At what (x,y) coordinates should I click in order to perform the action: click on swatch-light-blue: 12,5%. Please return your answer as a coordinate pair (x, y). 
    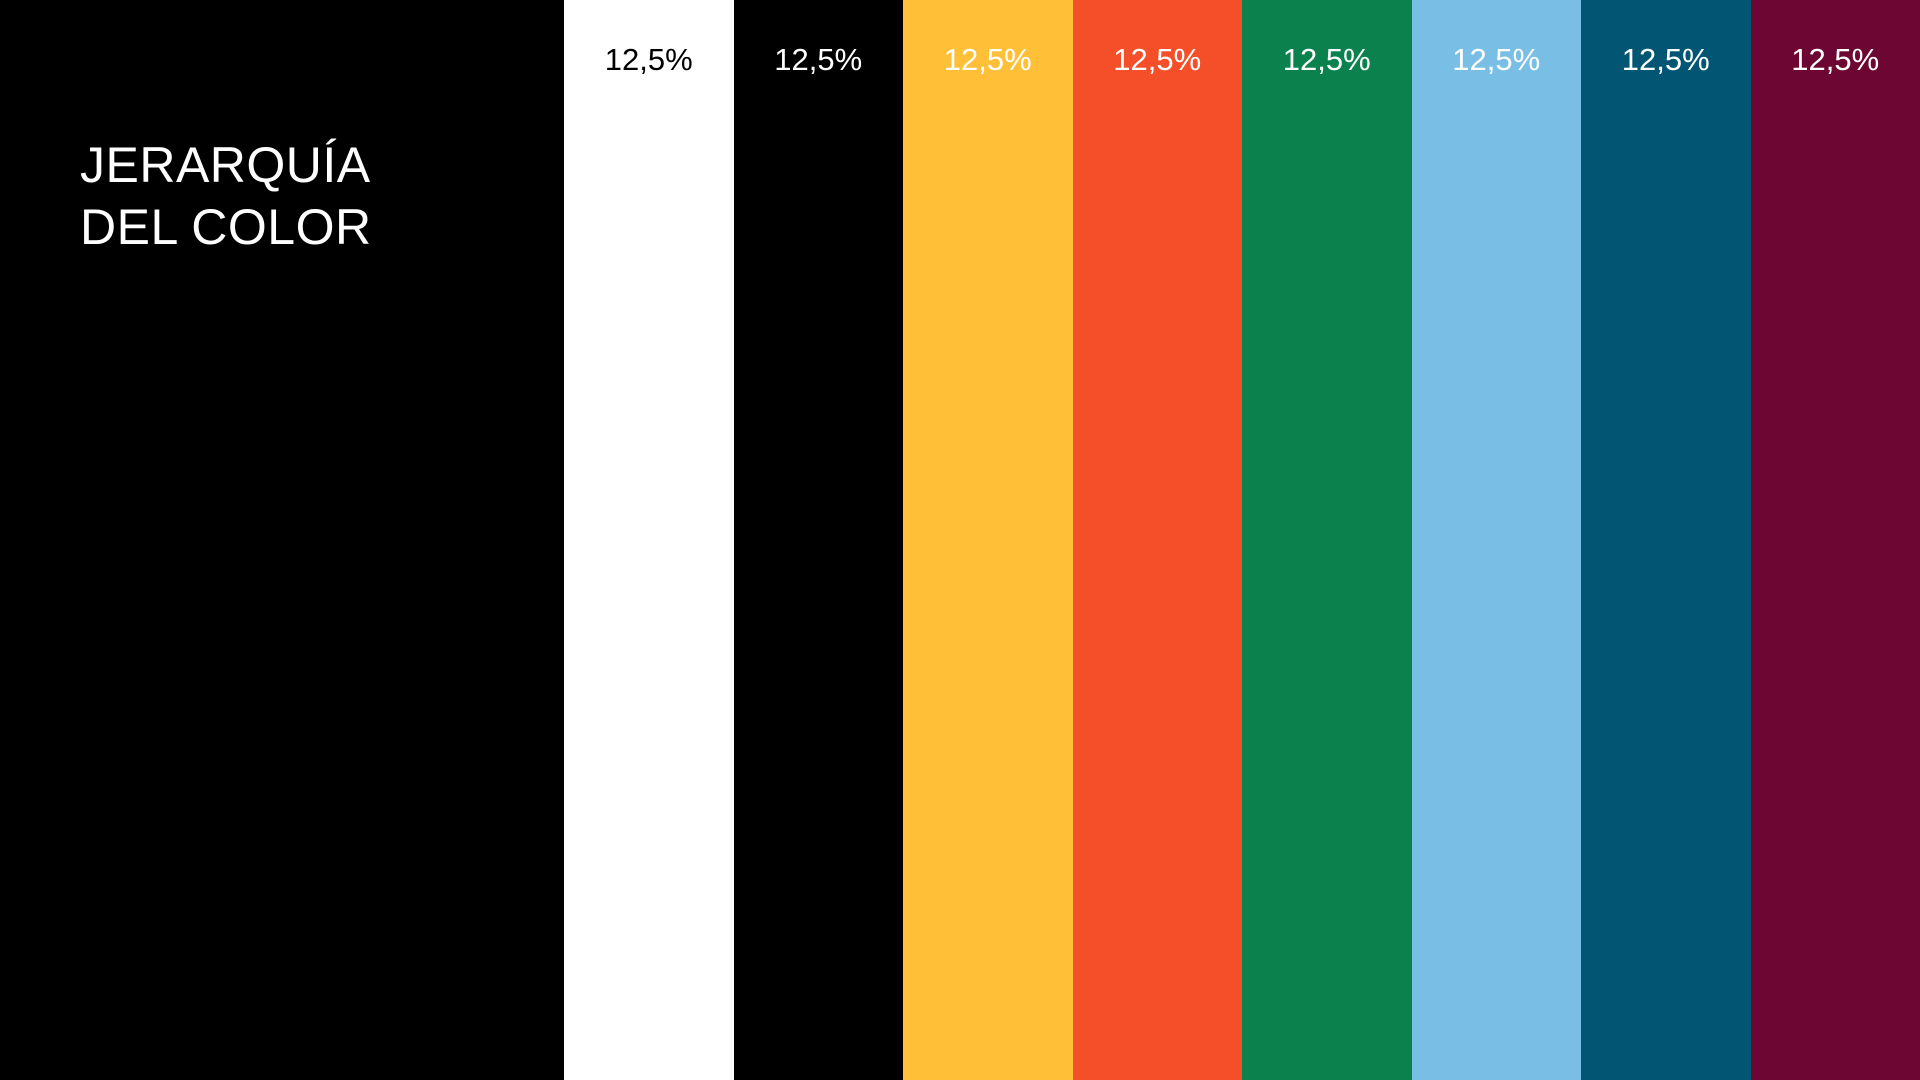
    Looking at the image, I should click on (1496, 540).